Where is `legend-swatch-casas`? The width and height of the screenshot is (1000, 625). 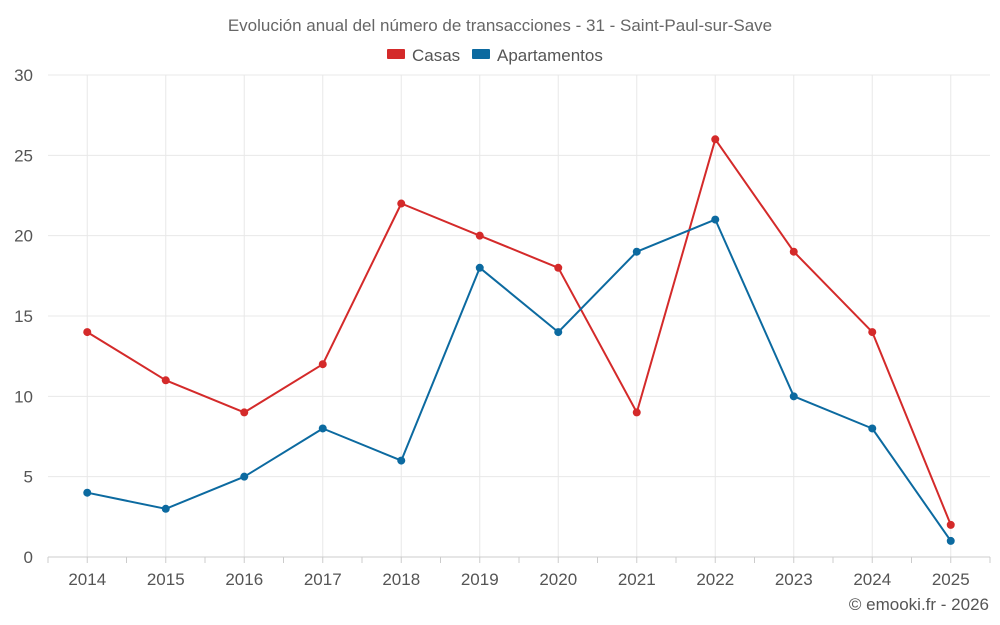 legend-swatch-casas is located at coordinates (396, 54).